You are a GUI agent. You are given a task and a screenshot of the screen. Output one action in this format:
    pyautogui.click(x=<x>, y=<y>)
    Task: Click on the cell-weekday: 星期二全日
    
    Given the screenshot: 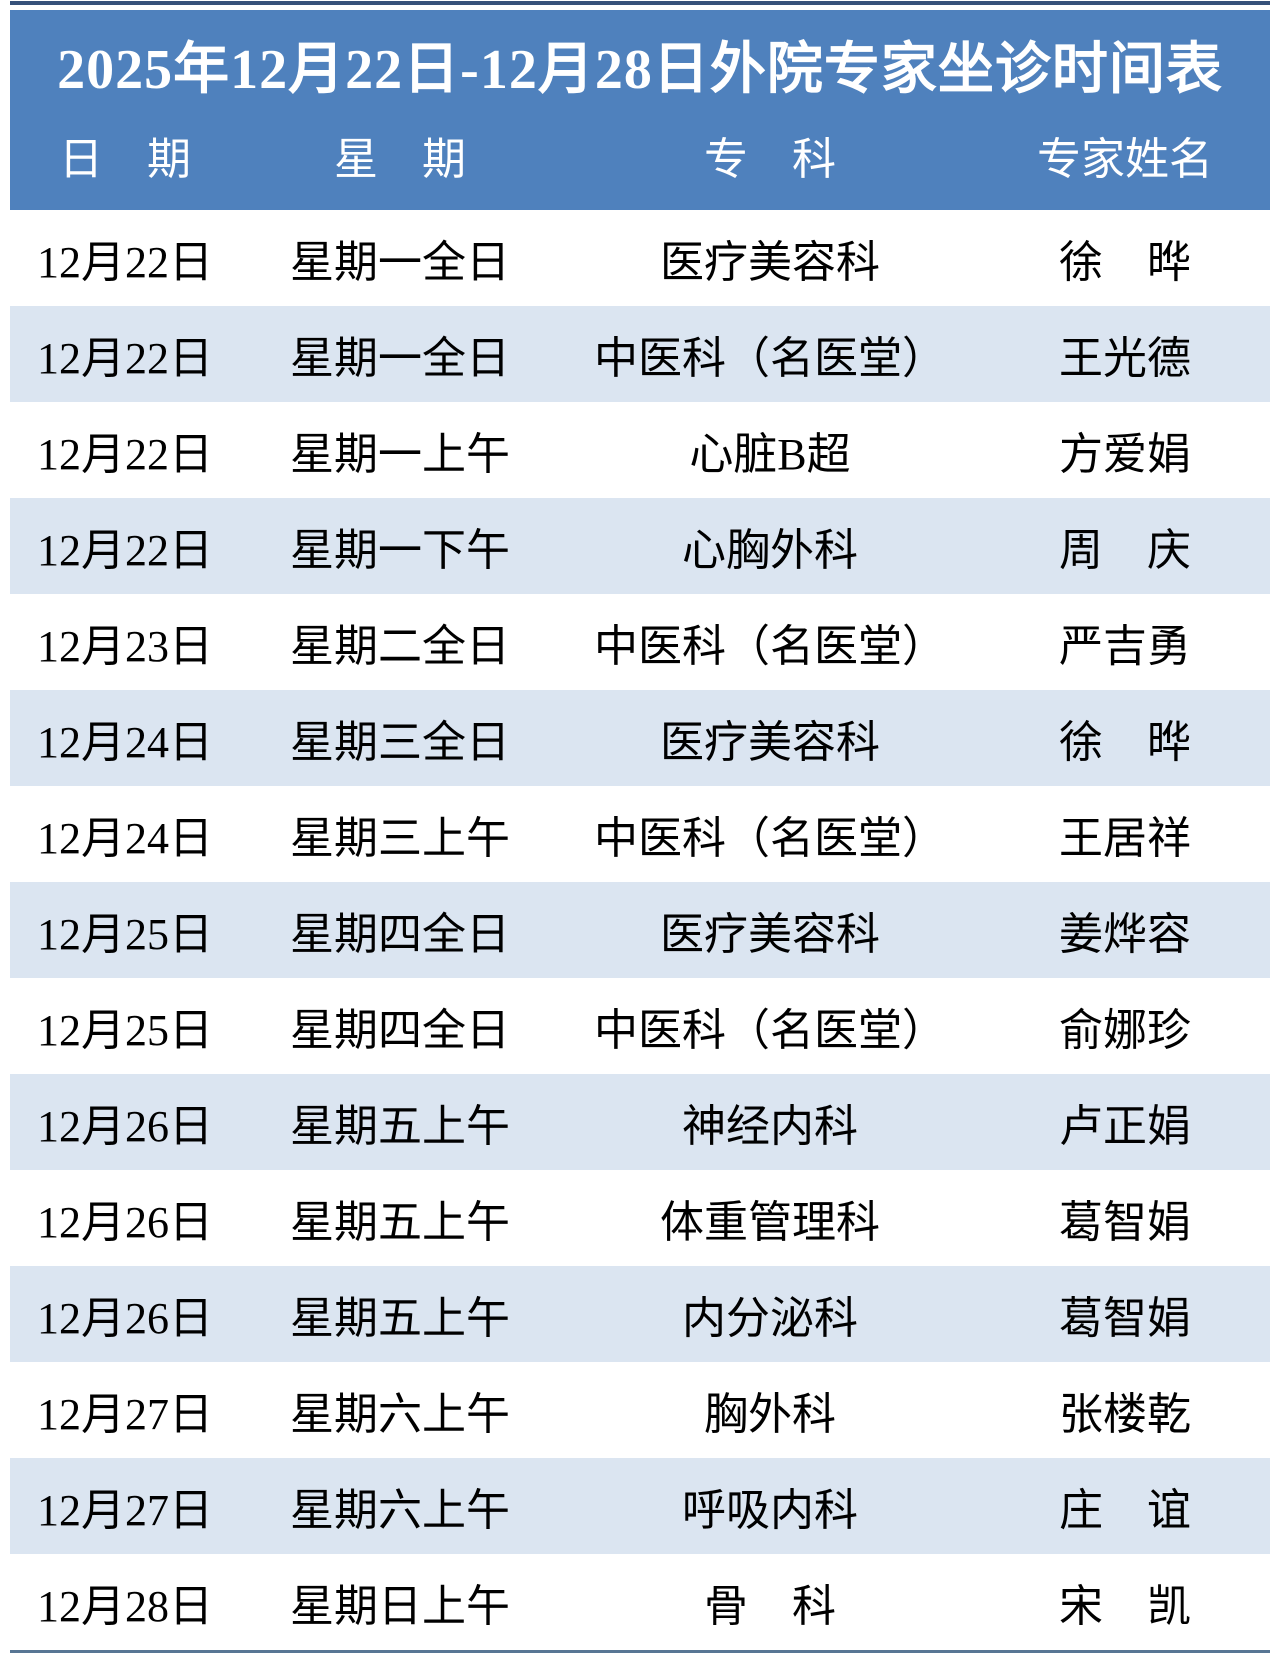 What is the action you would take?
    pyautogui.click(x=400, y=646)
    